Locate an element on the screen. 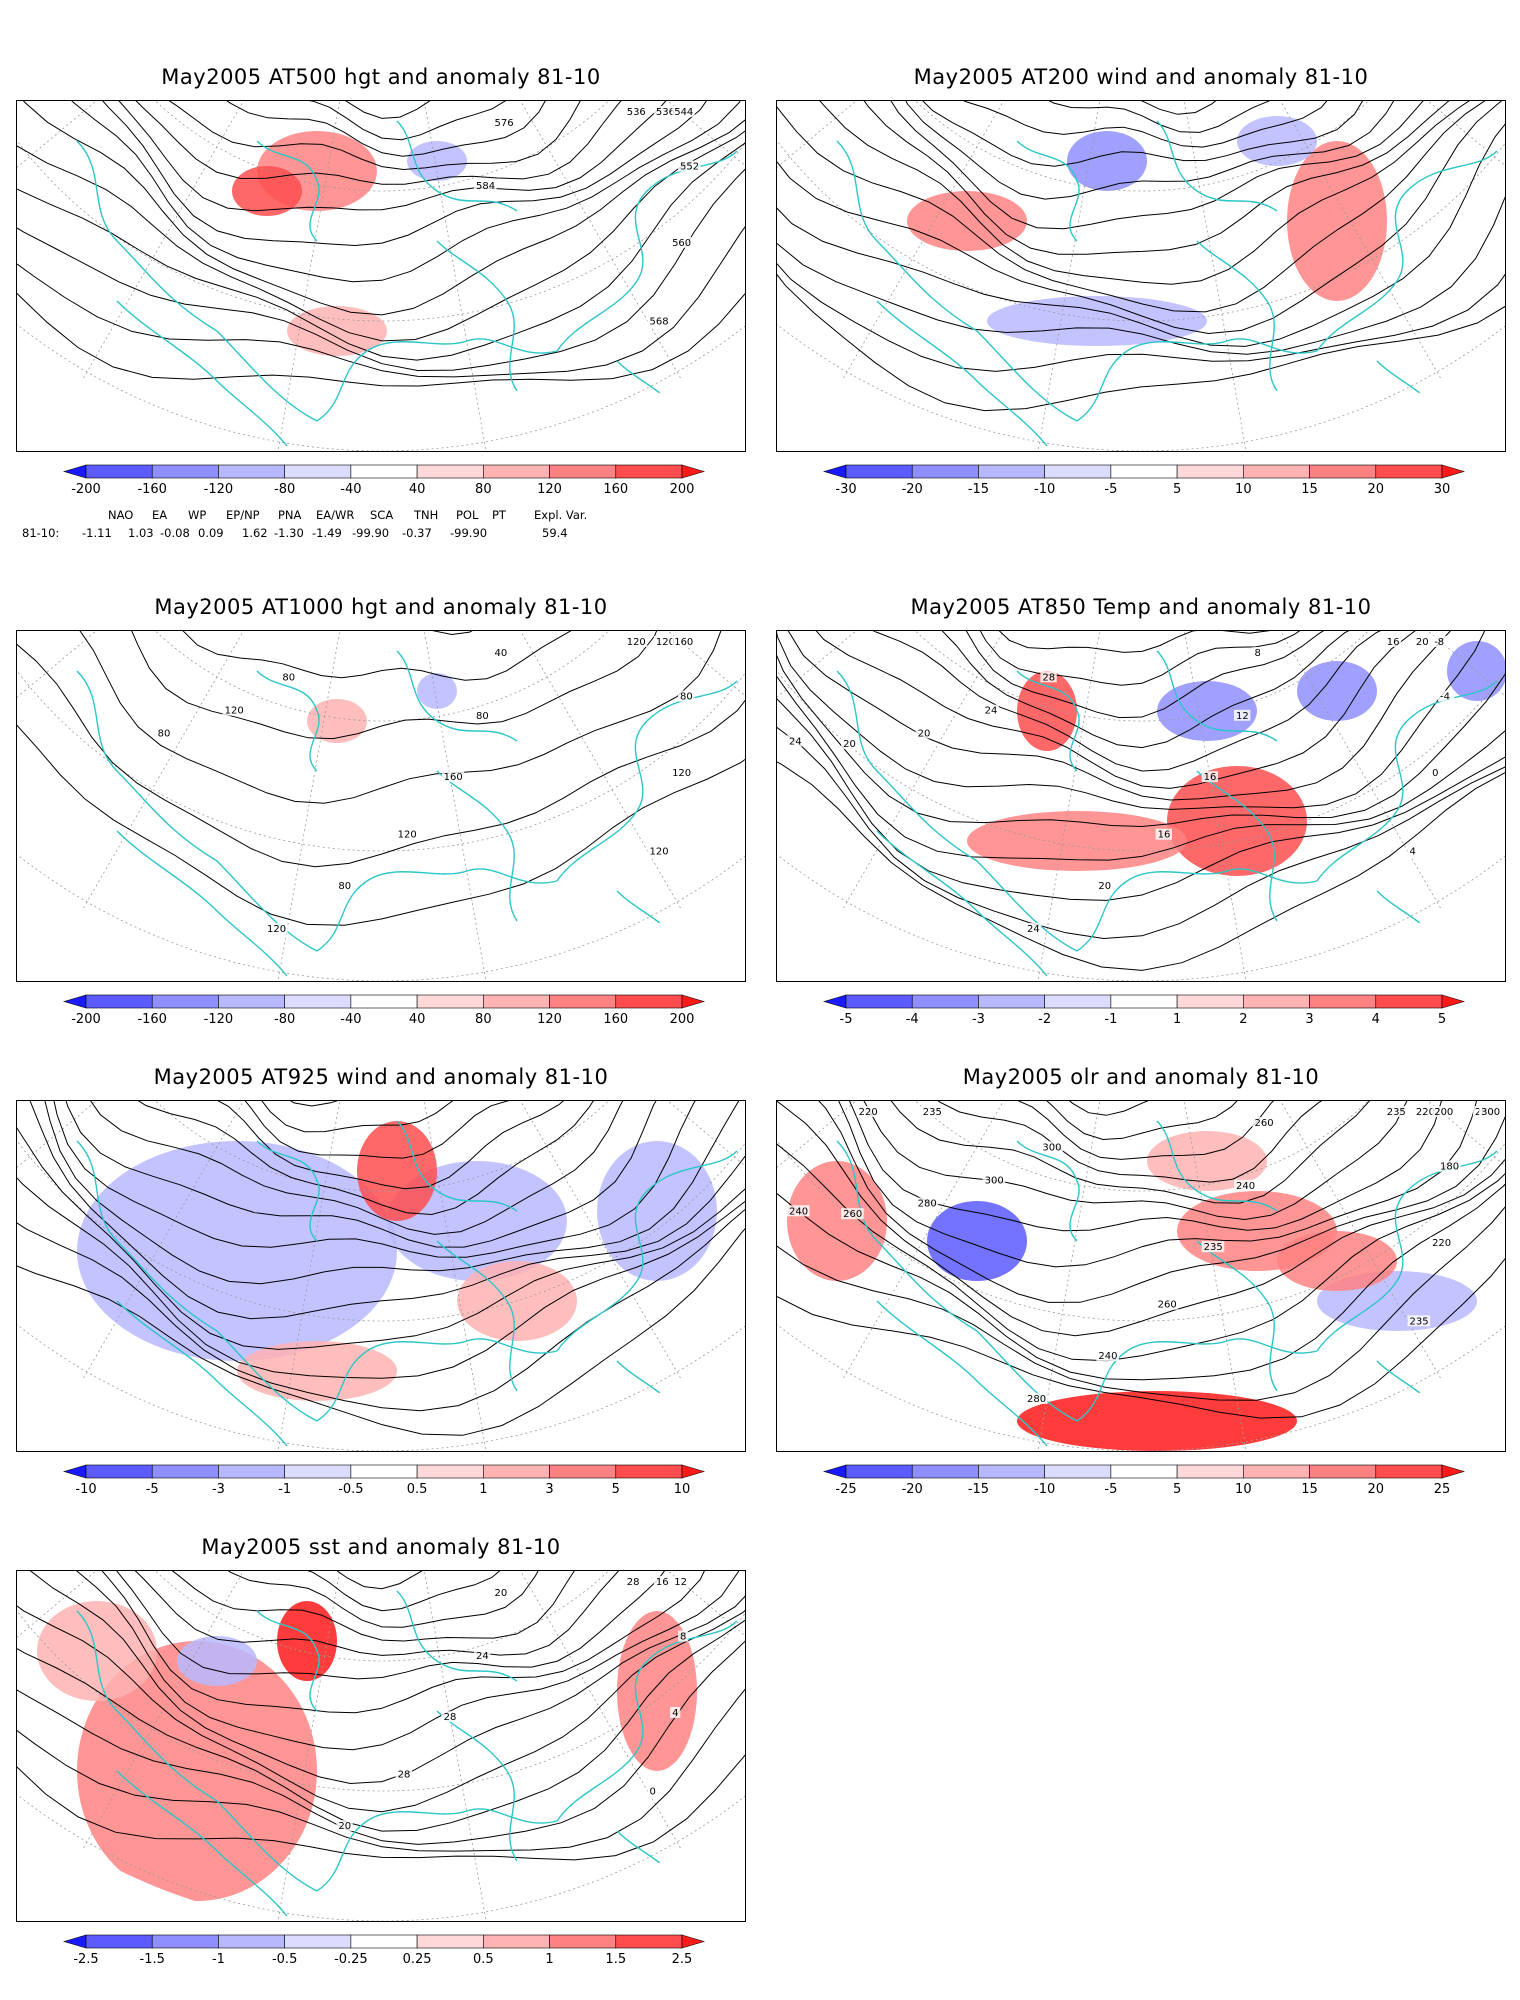 This screenshot has height=2000, width=1520. scale-tick-label: -160 is located at coordinates (152, 489).